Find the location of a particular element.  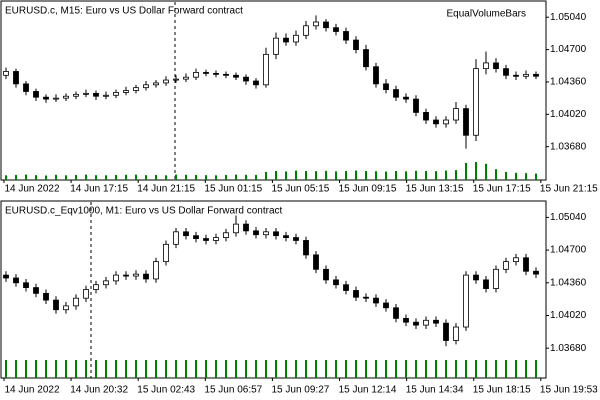

x-tick-label: 15 Jun 06:57 is located at coordinates (233, 390).